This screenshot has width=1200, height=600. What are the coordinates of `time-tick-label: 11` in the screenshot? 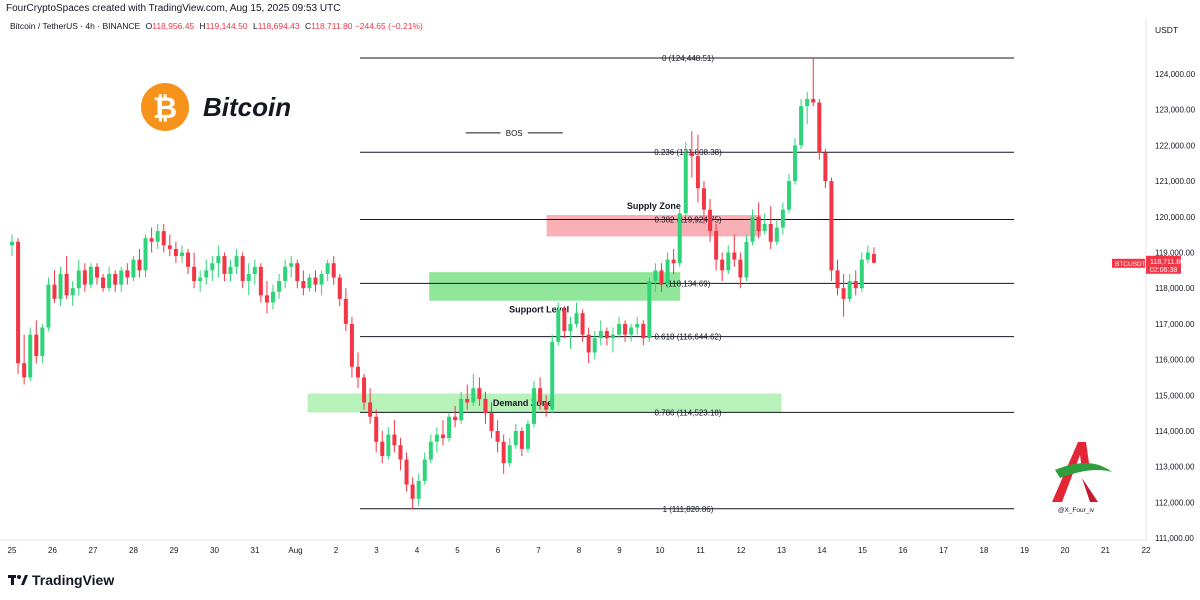 It's located at (700, 550).